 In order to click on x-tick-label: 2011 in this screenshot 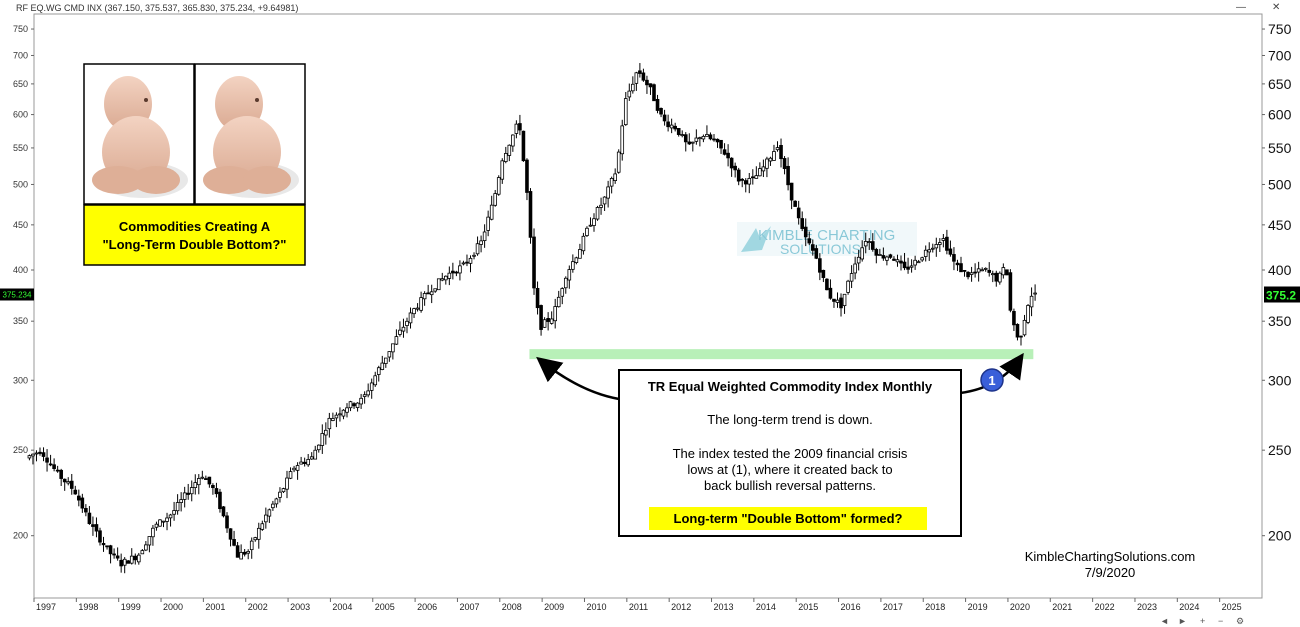, I will do `click(638, 607)`.